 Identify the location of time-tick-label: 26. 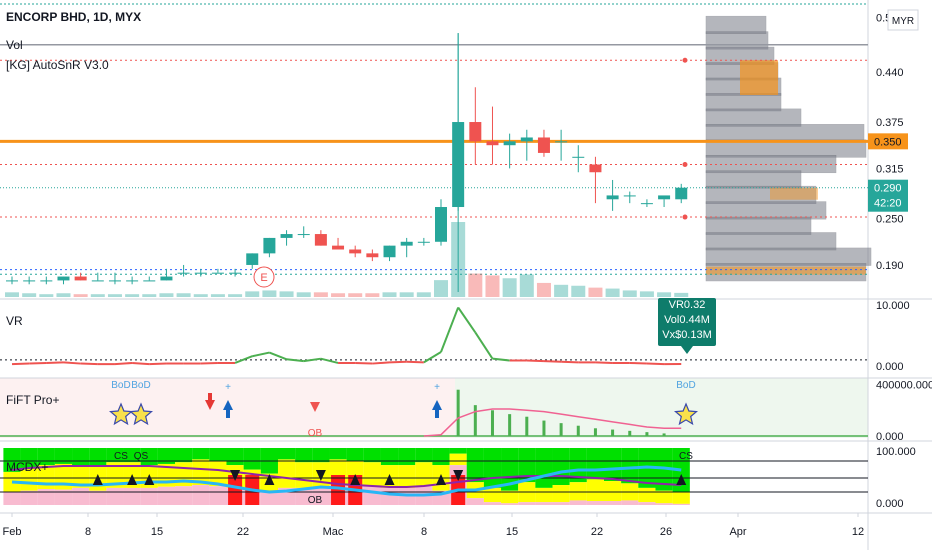
(666, 532).